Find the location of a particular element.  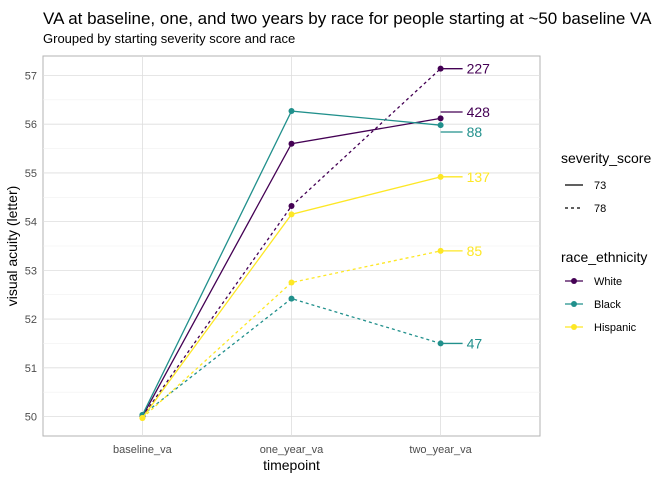

legend-severity-score: severity_score 73 78 is located at coordinates (606, 182).